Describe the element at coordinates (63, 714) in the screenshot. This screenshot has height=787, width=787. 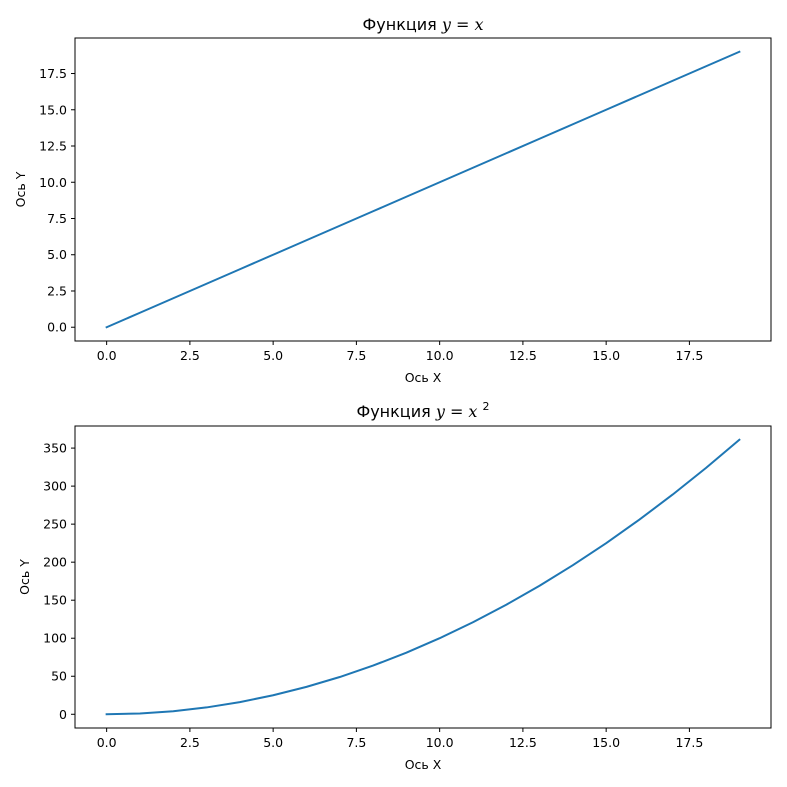
I see `y-tick-label: 0` at that location.